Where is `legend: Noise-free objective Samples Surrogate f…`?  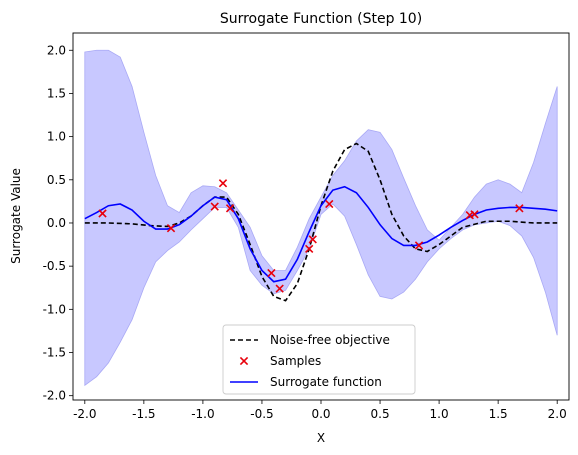
legend: Noise-free objective Samples Surrogate f… is located at coordinates (319, 359).